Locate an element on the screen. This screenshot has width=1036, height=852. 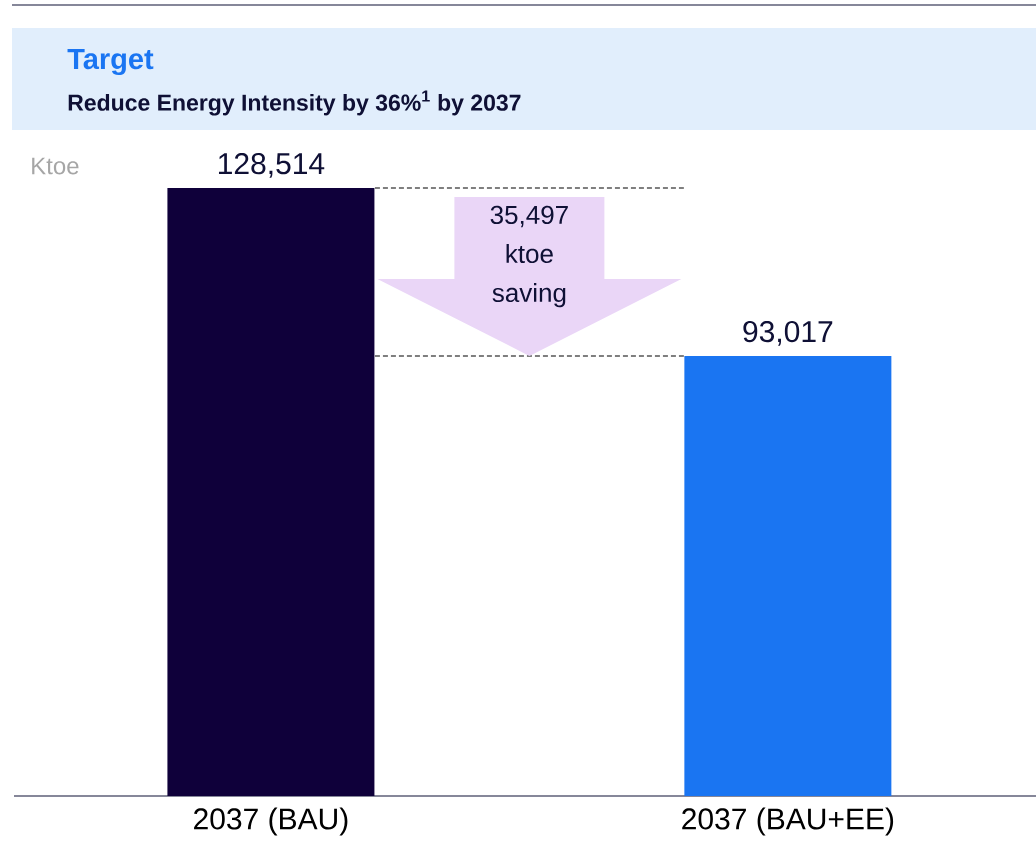
annotation: 35,497 ktoe saving is located at coordinates (529, 256).